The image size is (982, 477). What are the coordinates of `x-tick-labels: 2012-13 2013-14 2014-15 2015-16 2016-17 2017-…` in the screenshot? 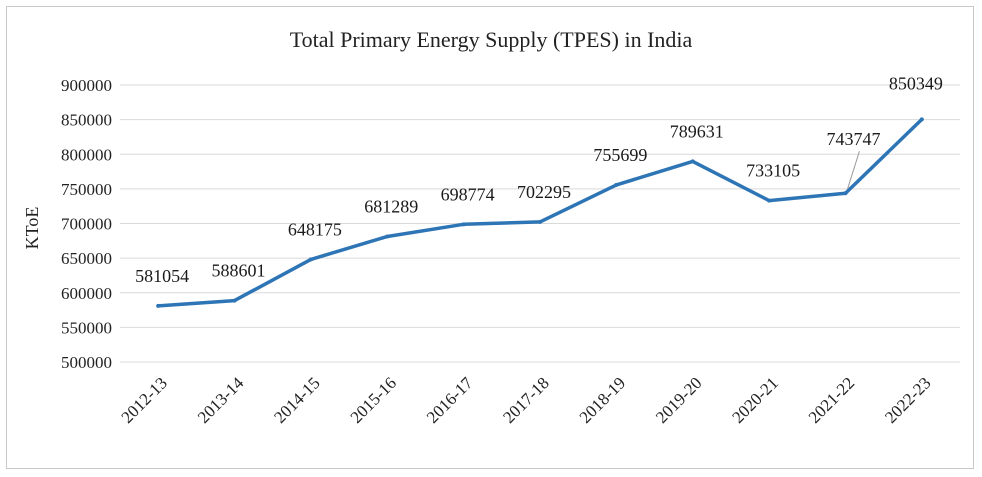 It's located at (526, 400).